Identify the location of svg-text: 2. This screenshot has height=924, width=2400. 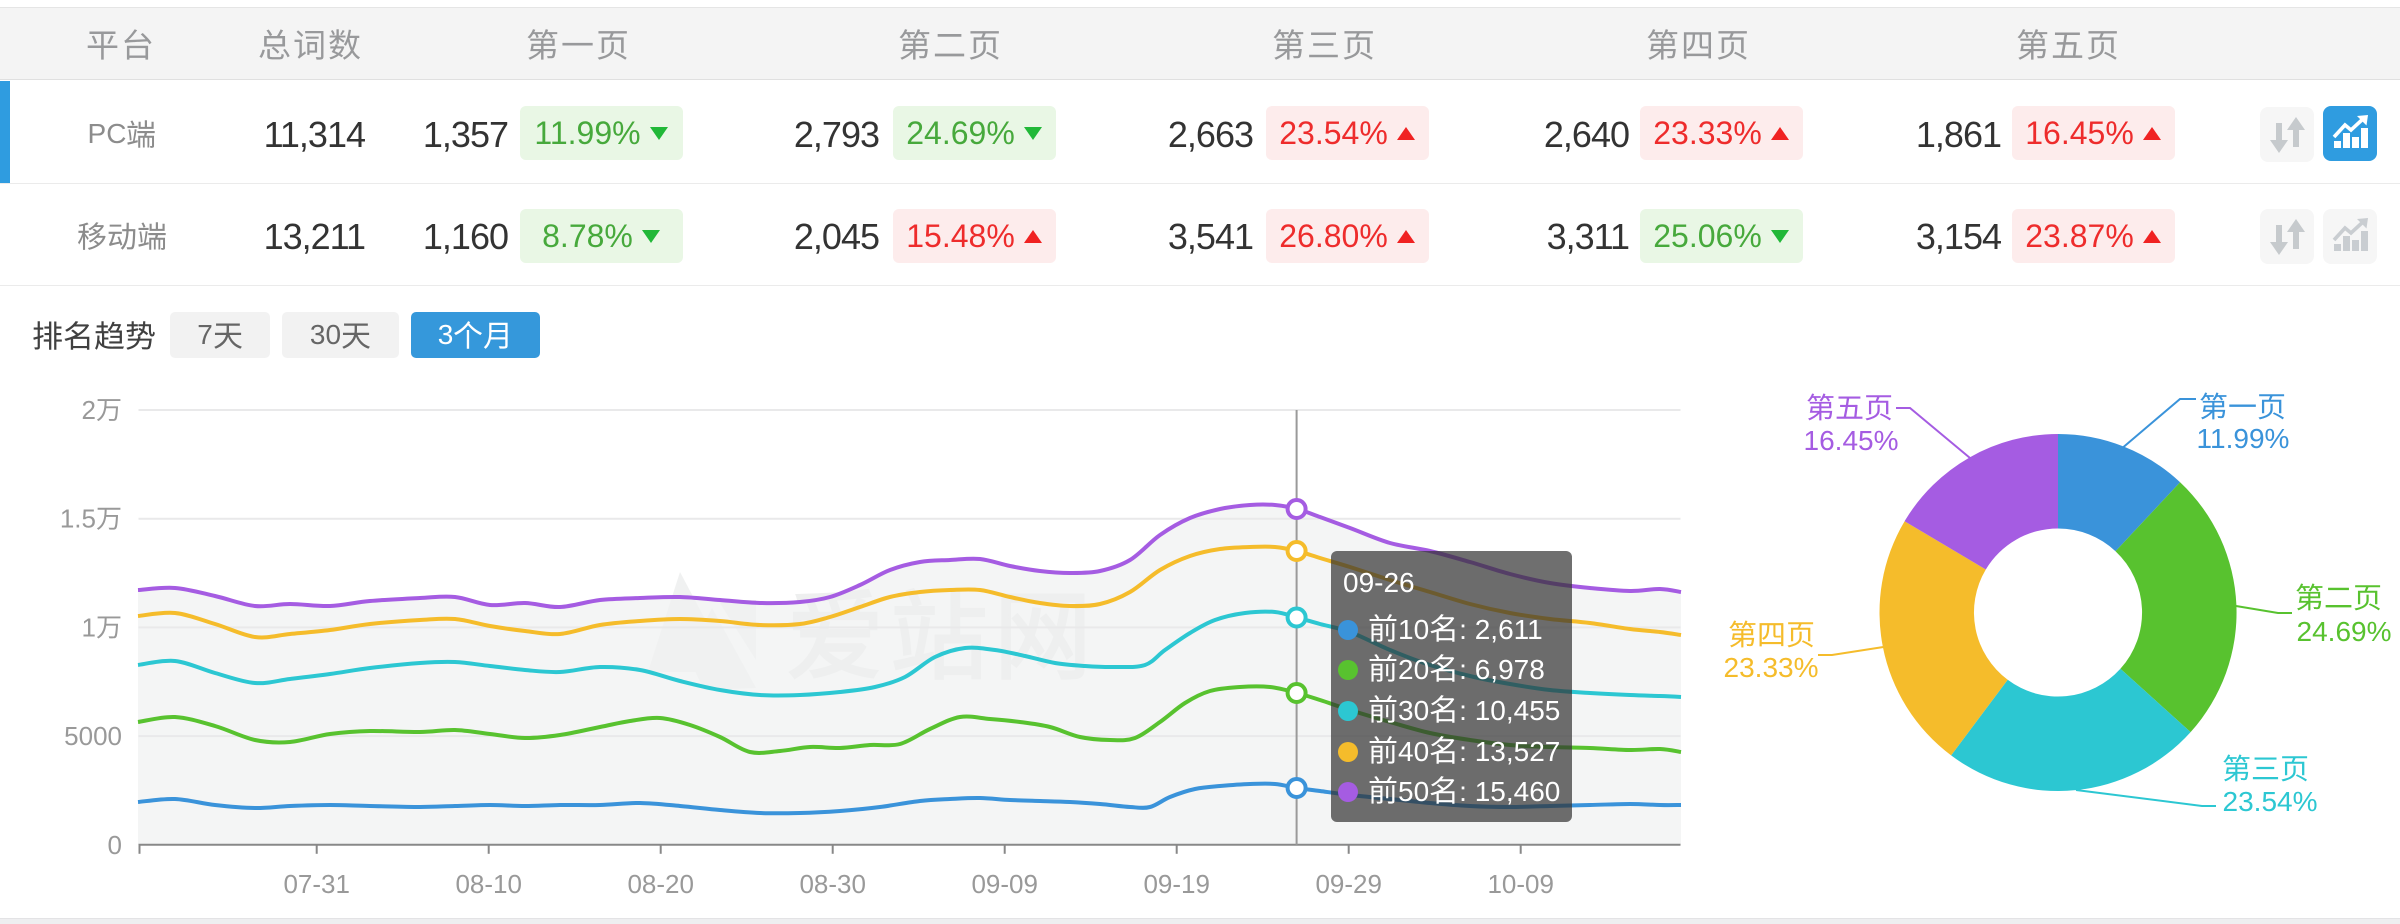
(89, 410).